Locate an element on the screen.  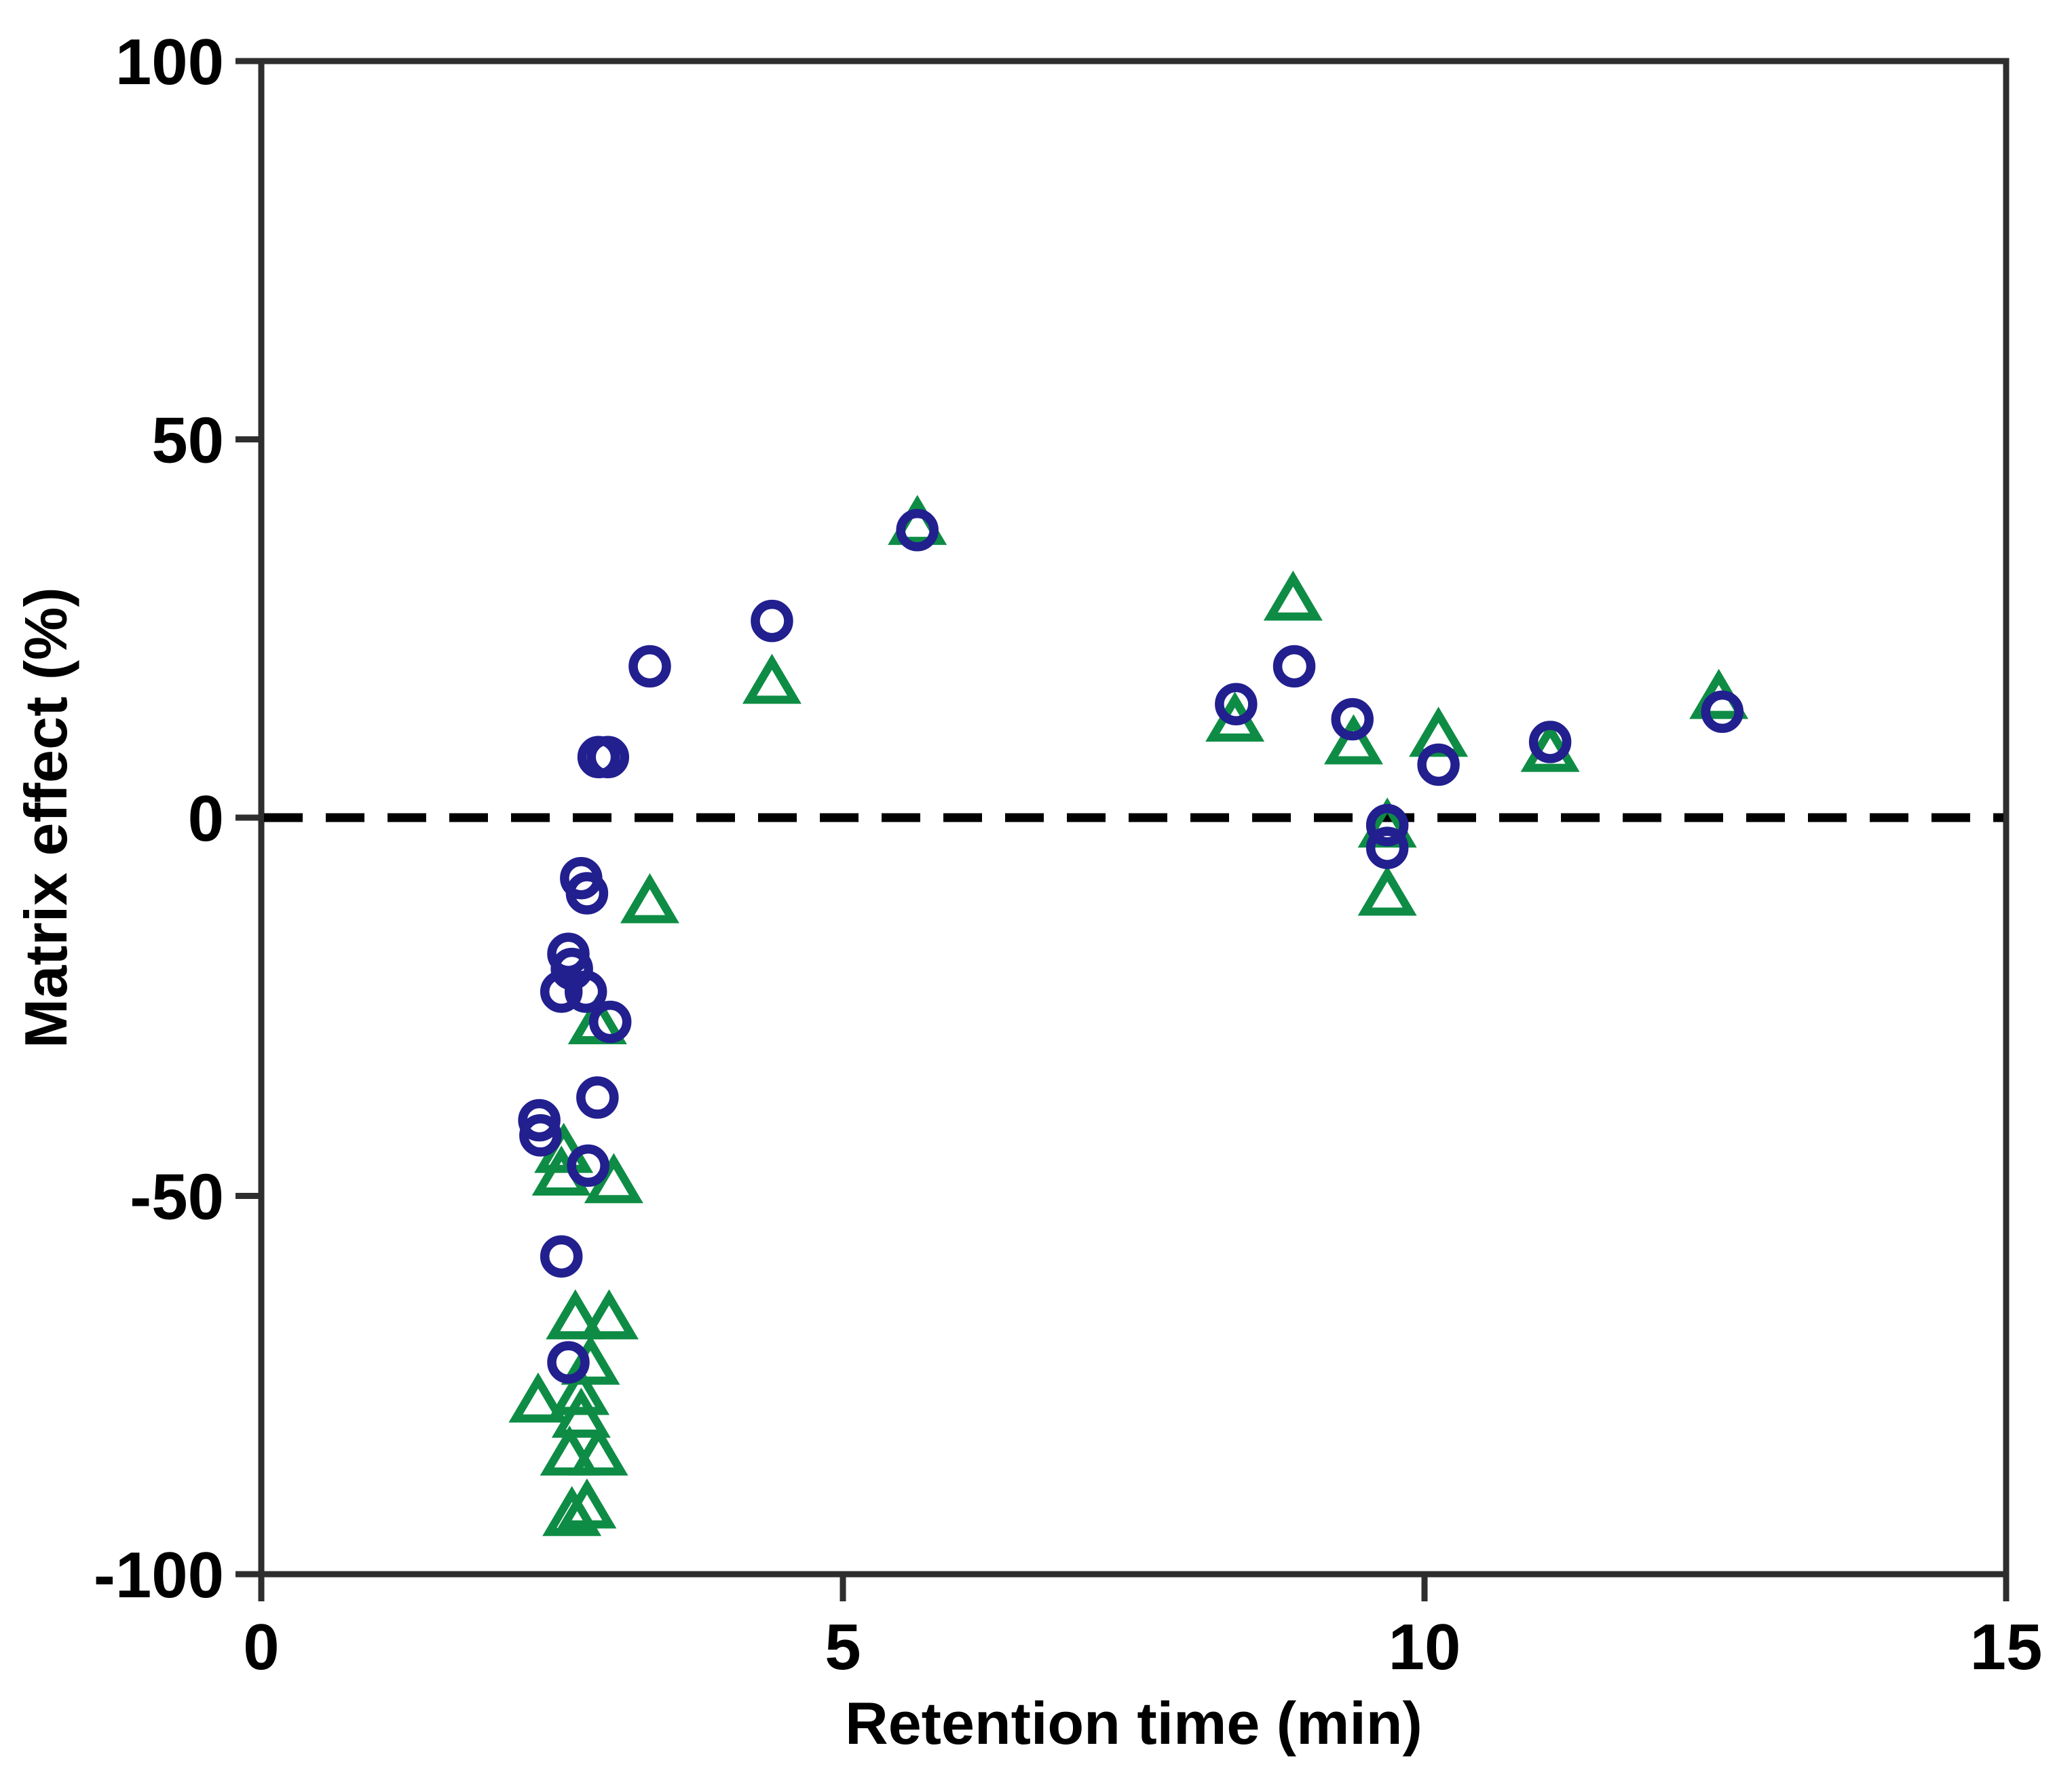
y-tick-label: 0 is located at coordinates (206, 819).